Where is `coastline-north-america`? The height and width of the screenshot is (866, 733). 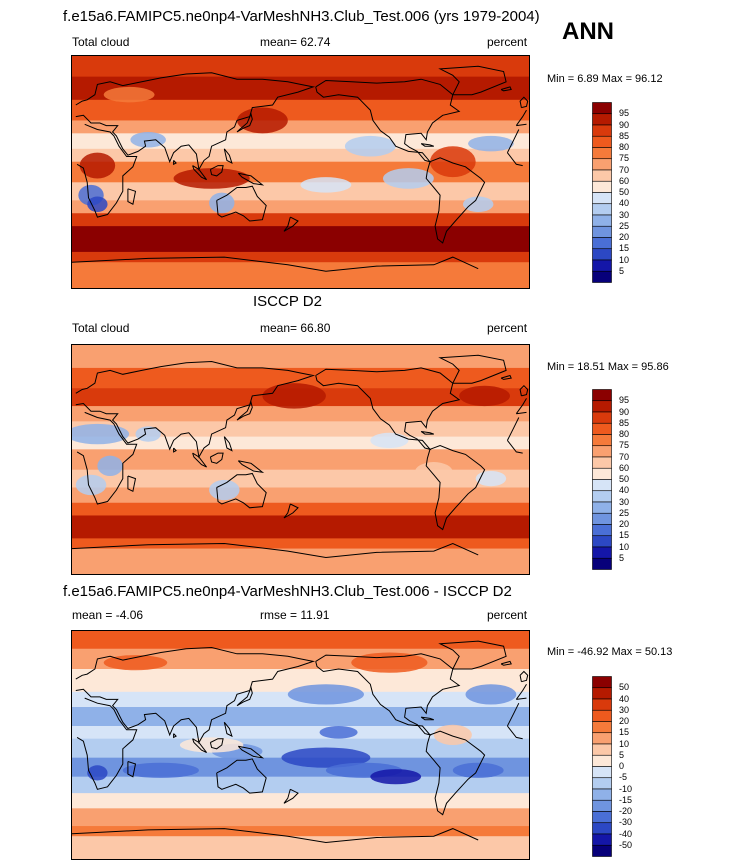 coastline-north-america is located at coordinates (388, 120).